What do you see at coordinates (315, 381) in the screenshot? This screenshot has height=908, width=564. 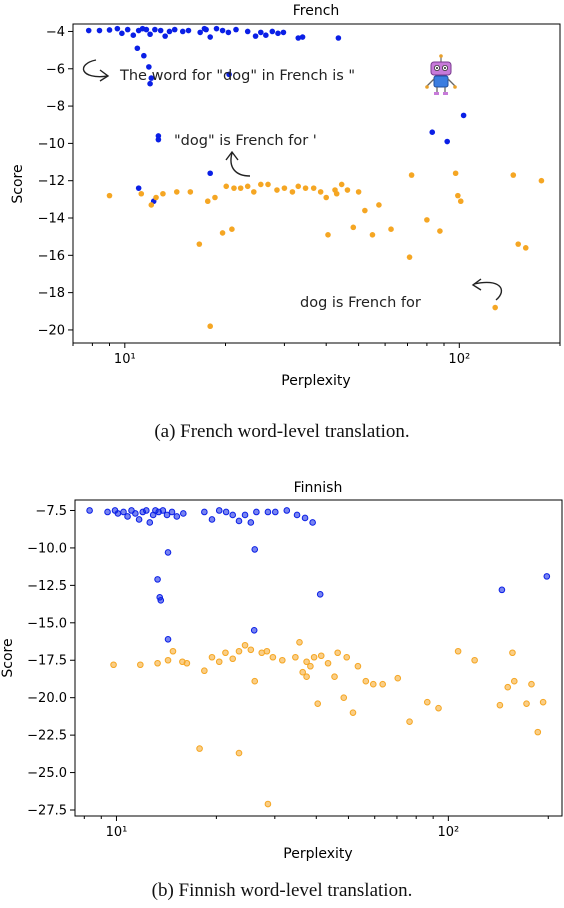 I see `x-axis-label: Perplexity` at bounding box center [315, 381].